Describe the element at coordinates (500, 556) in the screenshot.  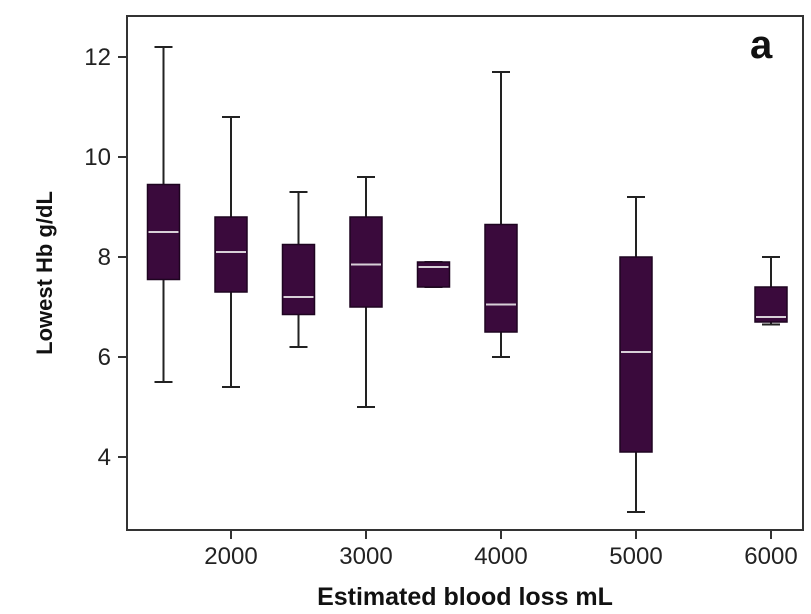
I see `x-tick-label: 4000` at that location.